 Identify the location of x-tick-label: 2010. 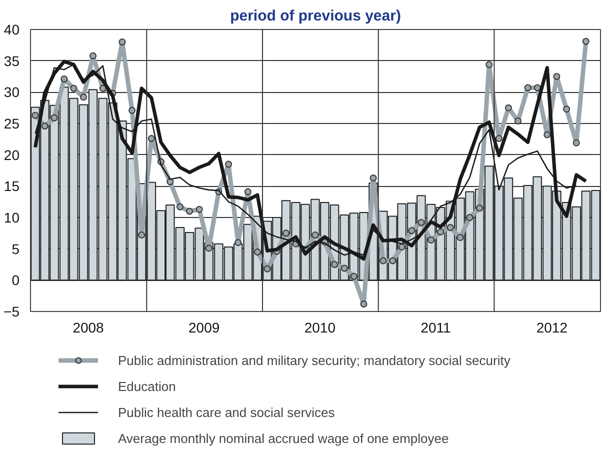
(320, 328).